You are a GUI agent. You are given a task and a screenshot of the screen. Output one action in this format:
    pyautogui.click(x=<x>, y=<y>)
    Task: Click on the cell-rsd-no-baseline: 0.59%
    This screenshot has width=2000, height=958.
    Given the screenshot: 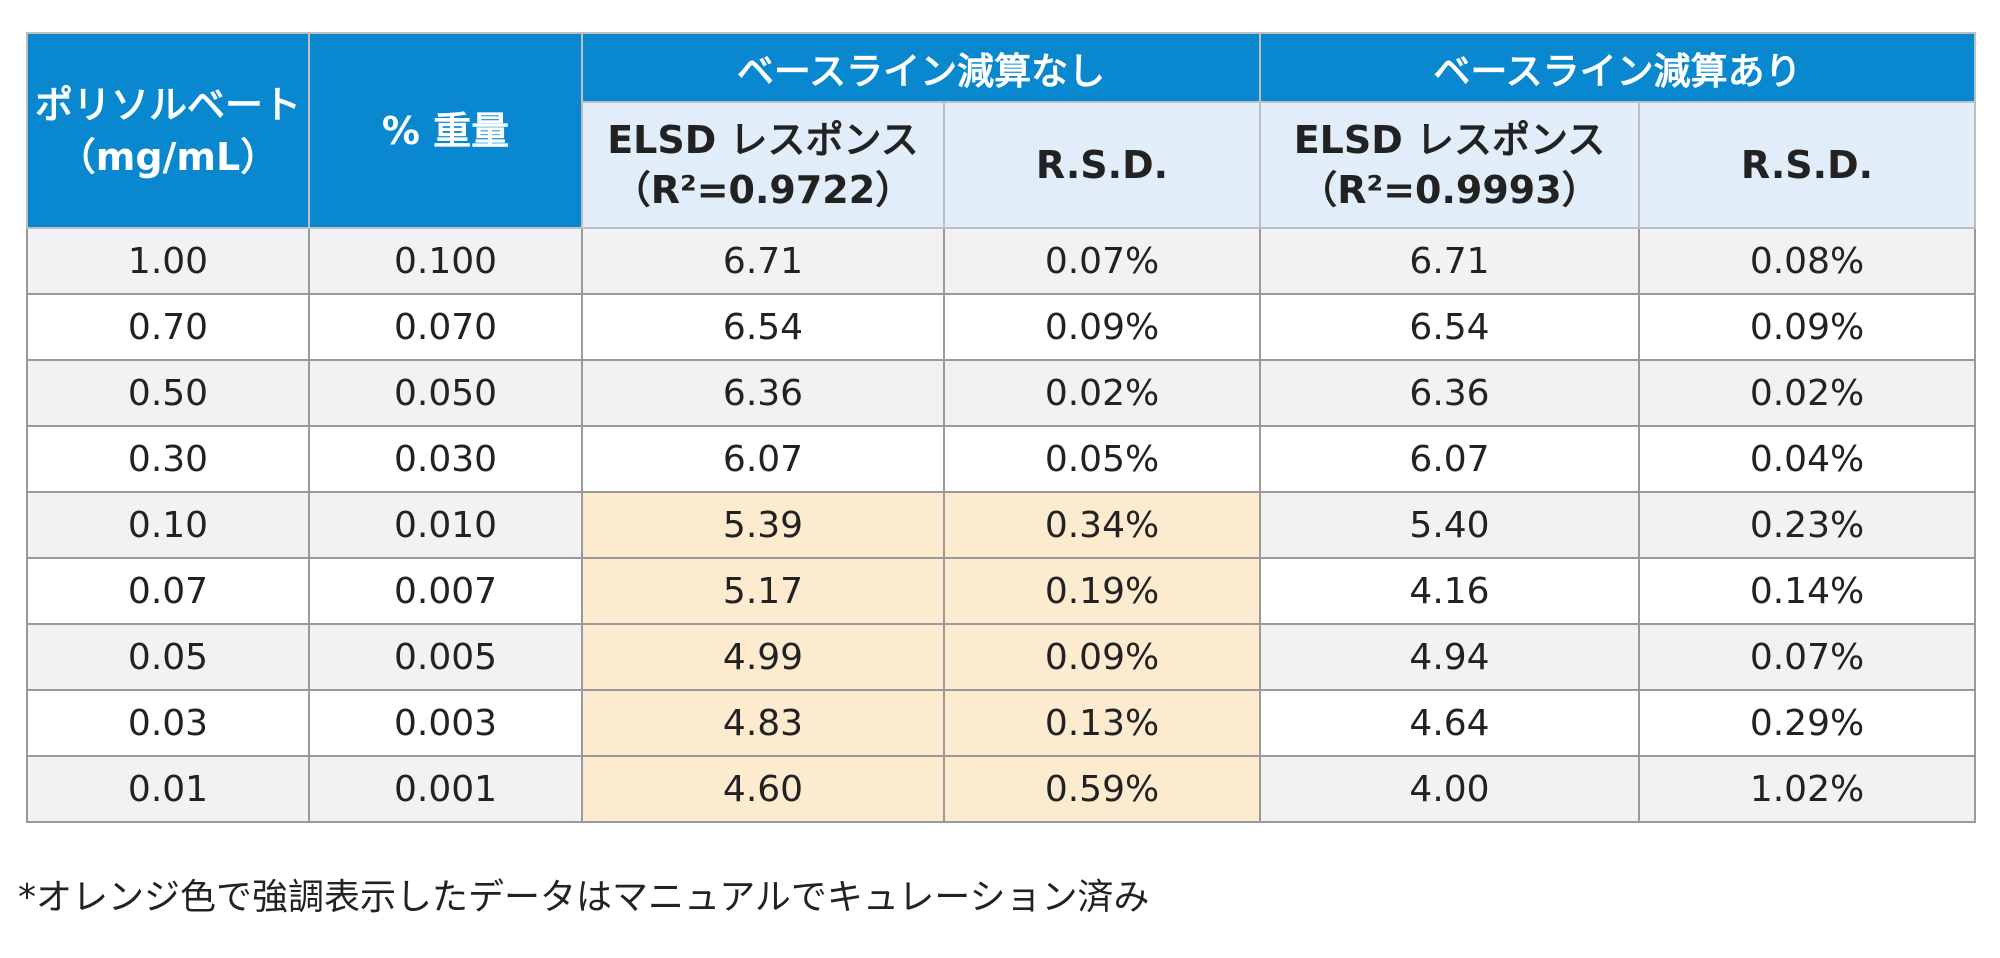 What is the action you would take?
    pyautogui.click(x=1102, y=789)
    